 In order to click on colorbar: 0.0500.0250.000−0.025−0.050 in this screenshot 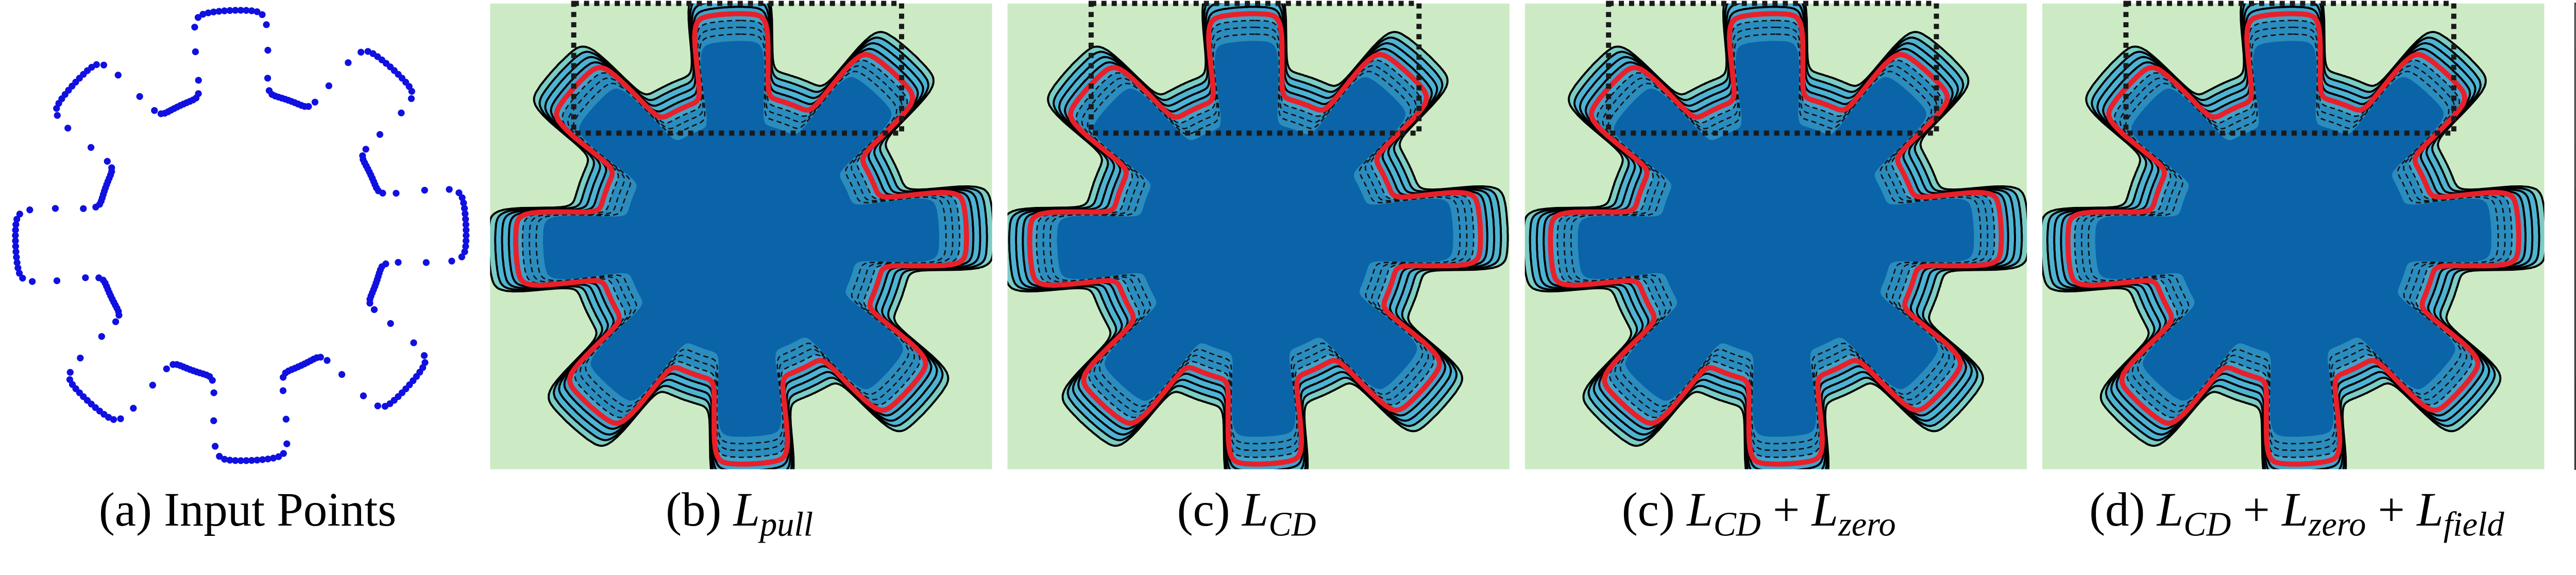, I will do `click(2575, 236)`.